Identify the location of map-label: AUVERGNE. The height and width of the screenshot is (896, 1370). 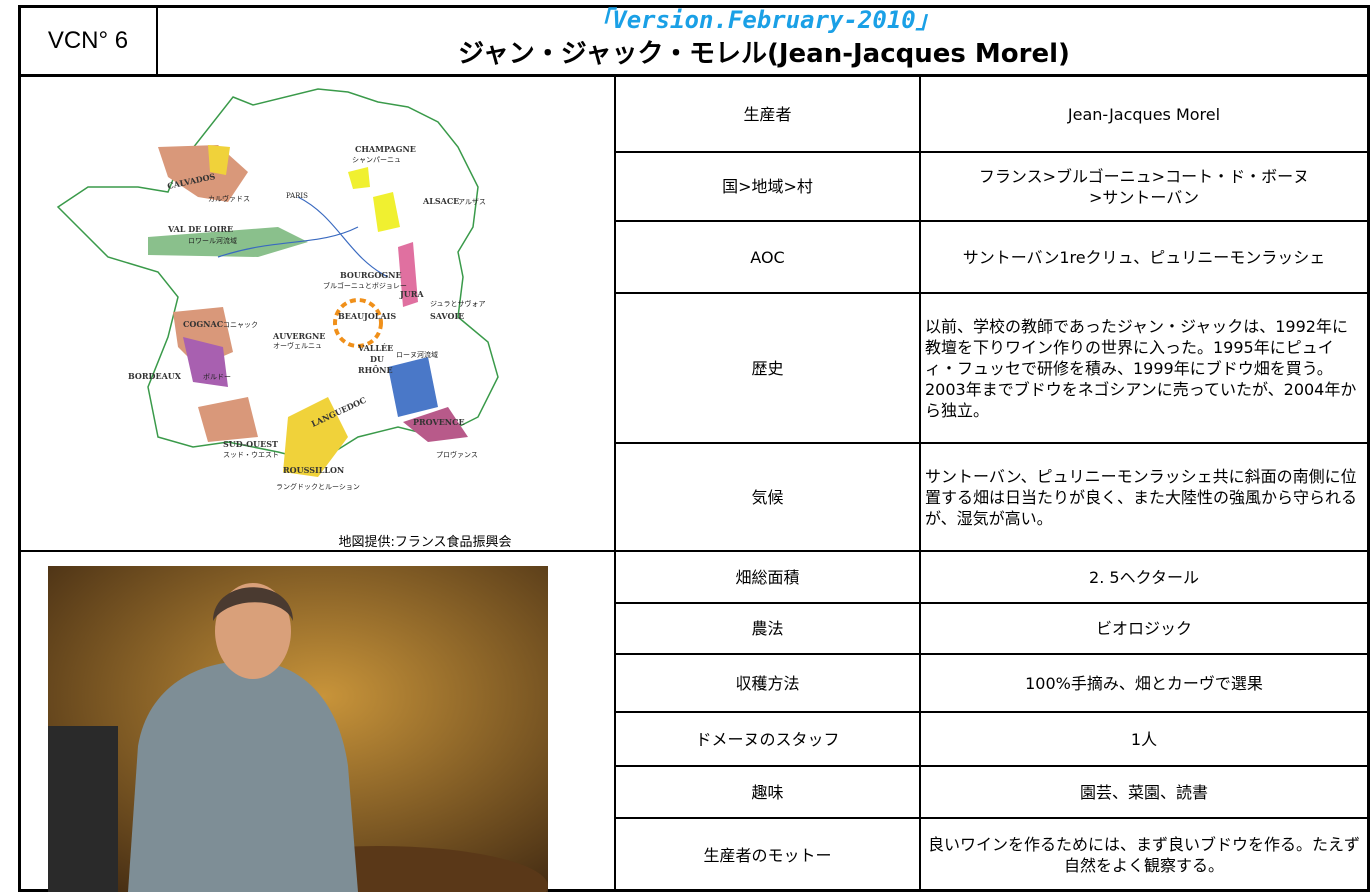
(298, 336).